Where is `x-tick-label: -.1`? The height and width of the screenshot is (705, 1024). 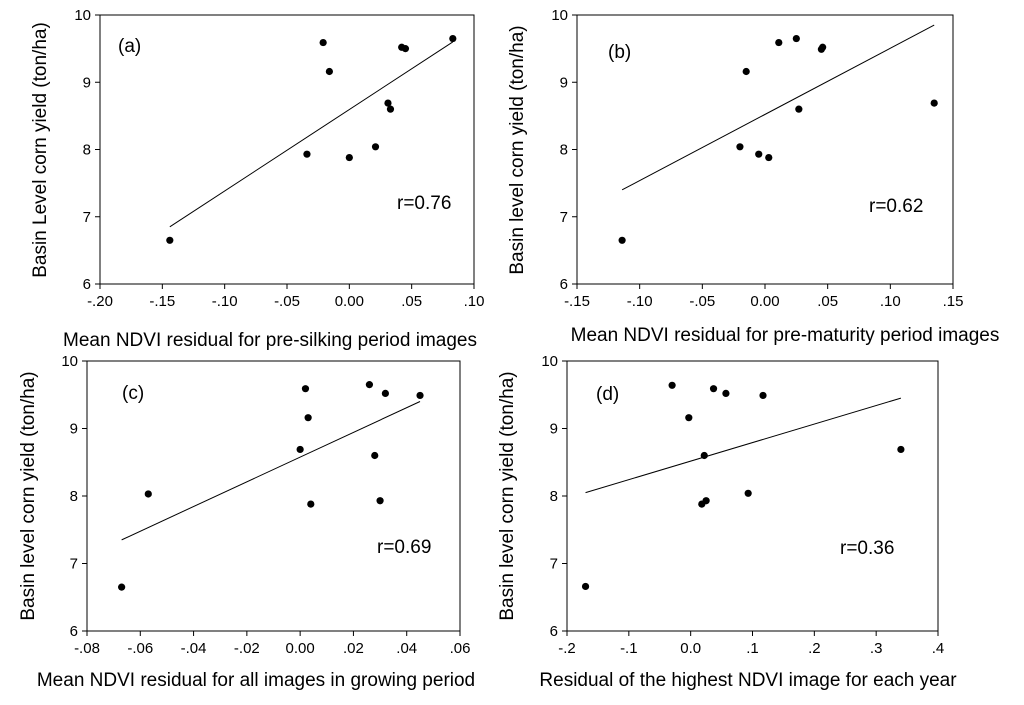
x-tick-label: -.1 is located at coordinates (629, 648).